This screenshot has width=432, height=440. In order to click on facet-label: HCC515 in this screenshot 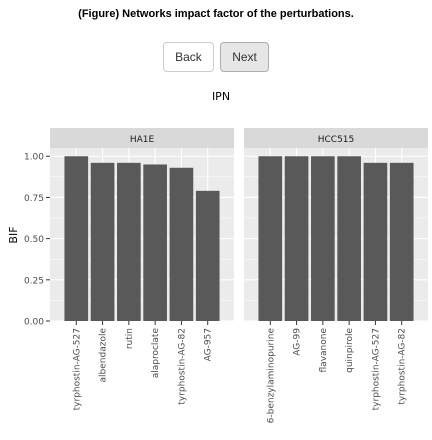, I will do `click(336, 140)`.